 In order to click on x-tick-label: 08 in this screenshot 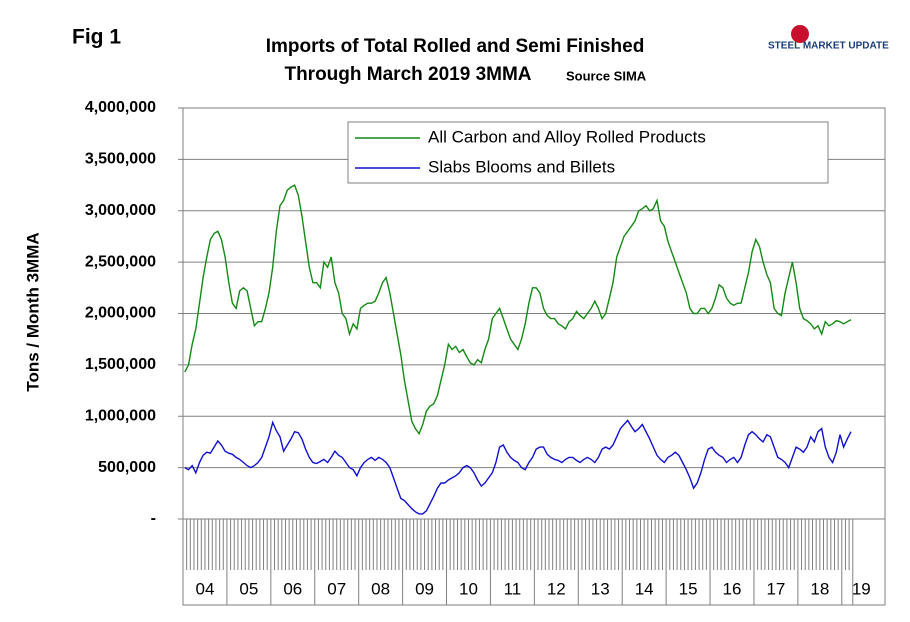, I will do `click(380, 588)`.